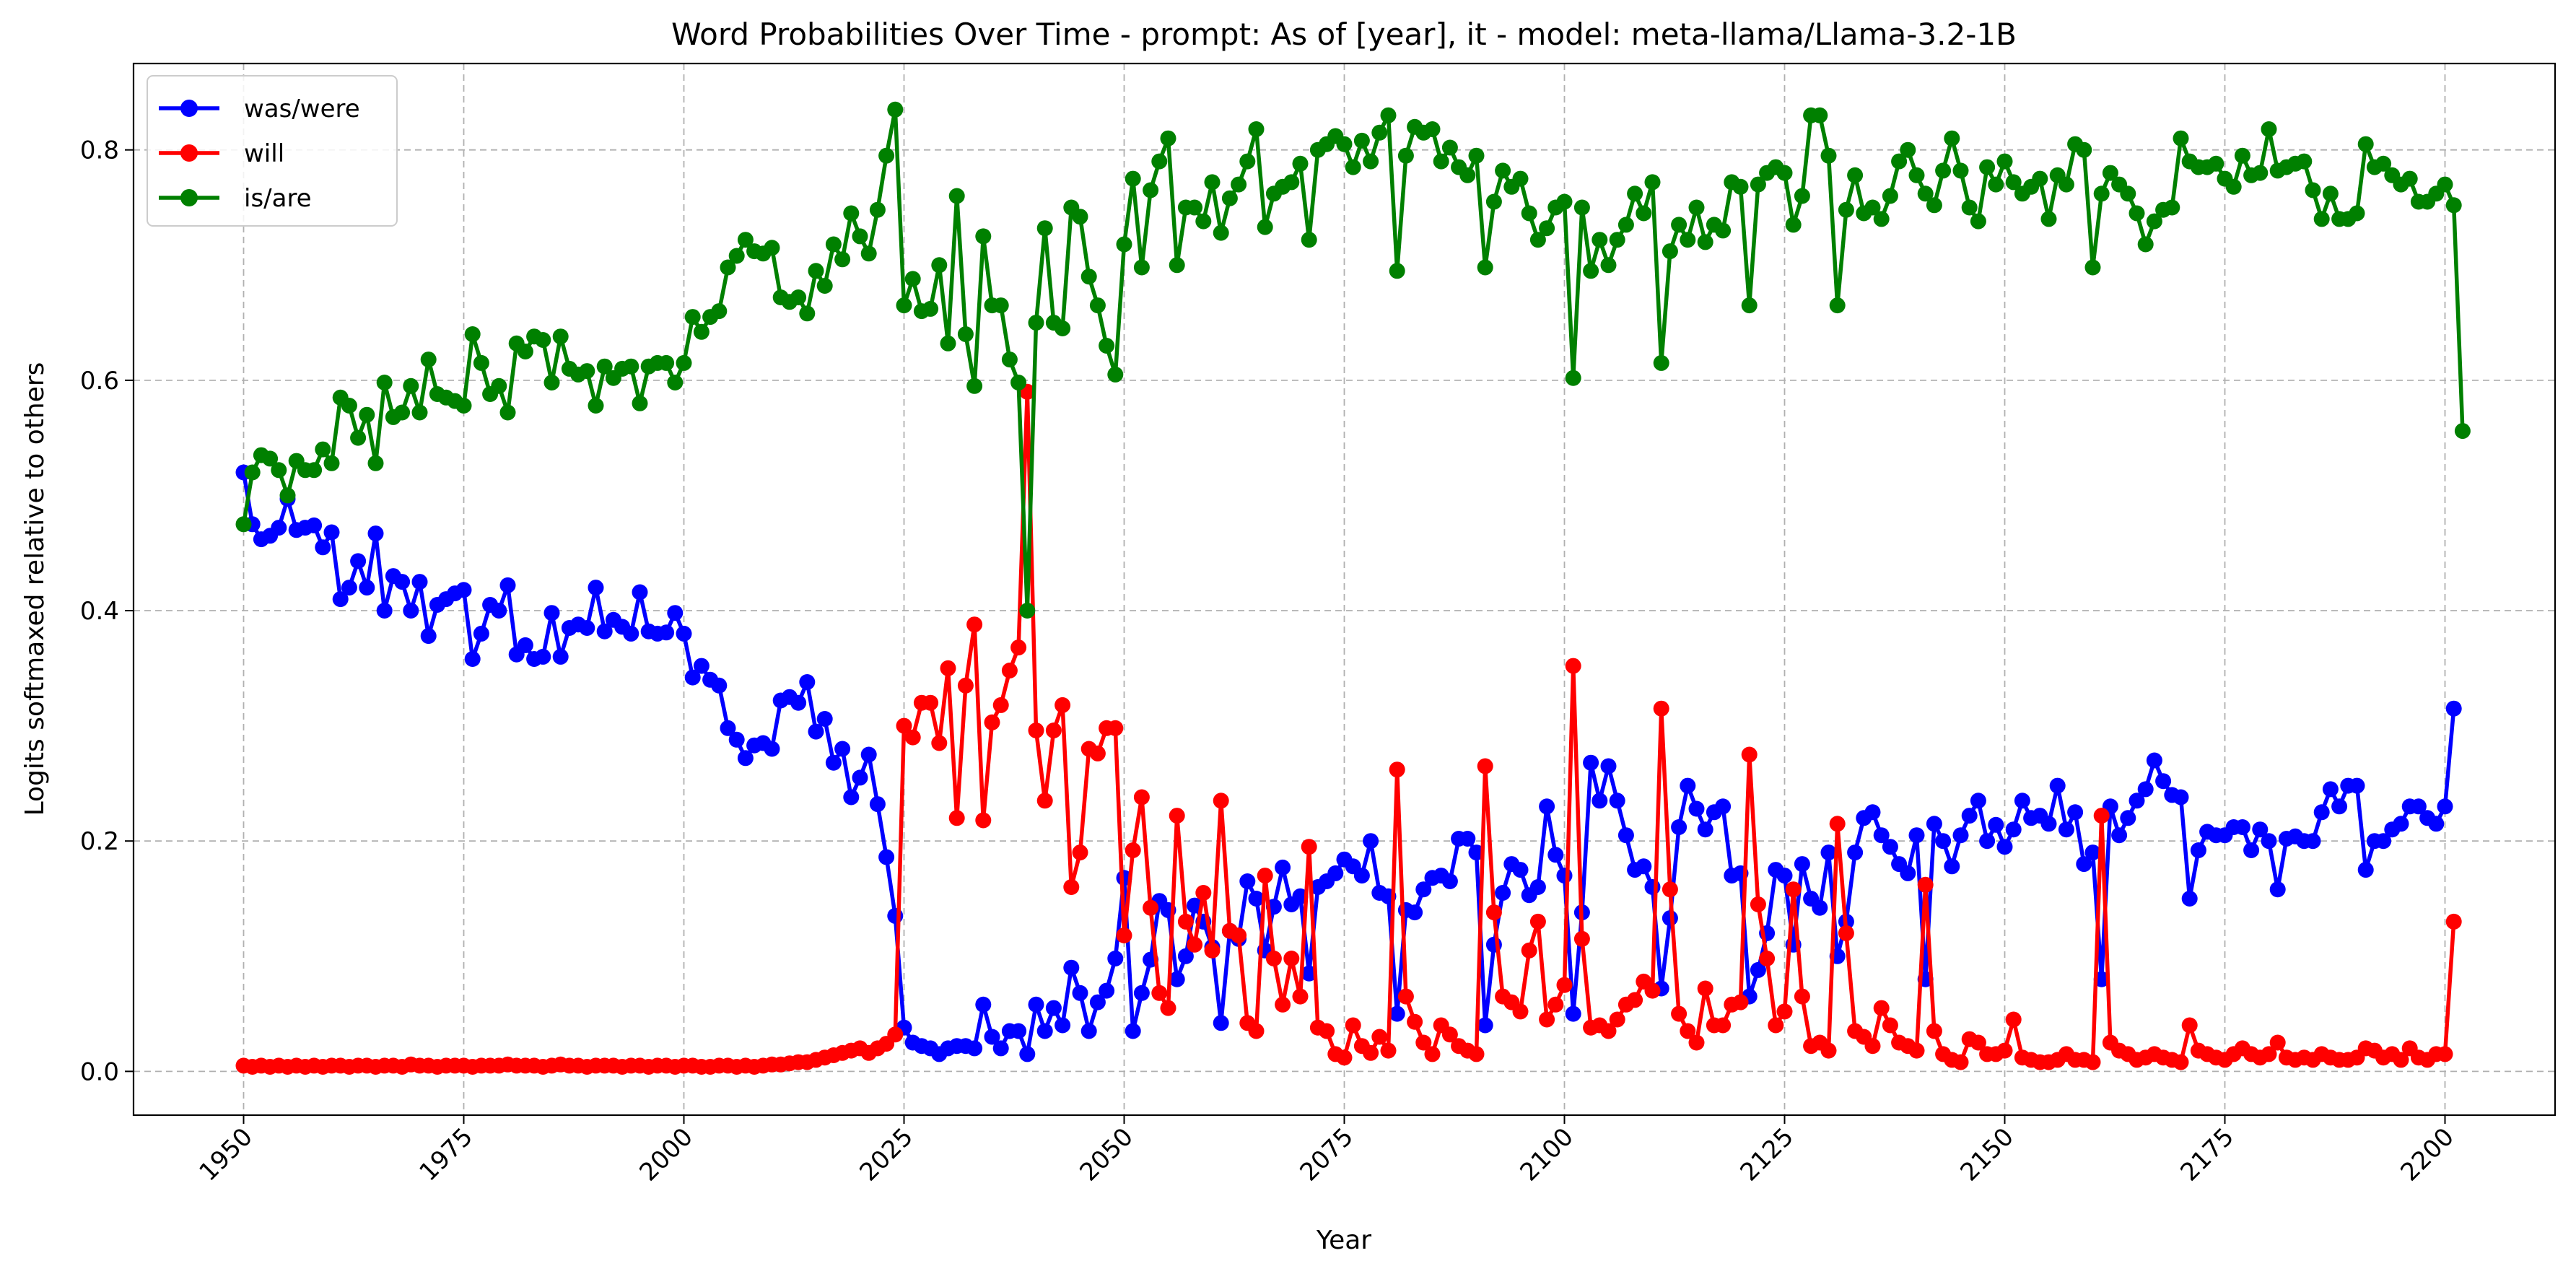 Image resolution: width=2576 pixels, height=1279 pixels. What do you see at coordinates (264, 153) in the screenshot?
I see `legend-label: will` at bounding box center [264, 153].